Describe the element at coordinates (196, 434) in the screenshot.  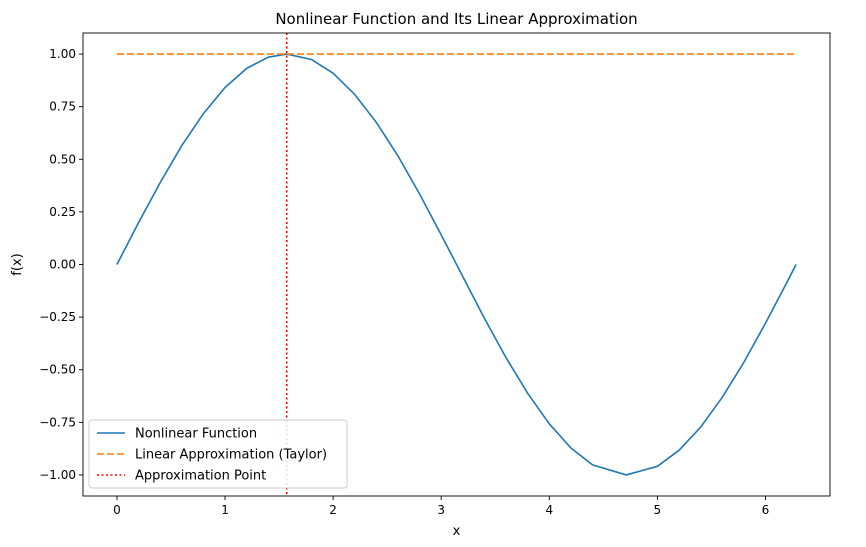
I see `legend-entry-label: Nonlinear Function` at that location.